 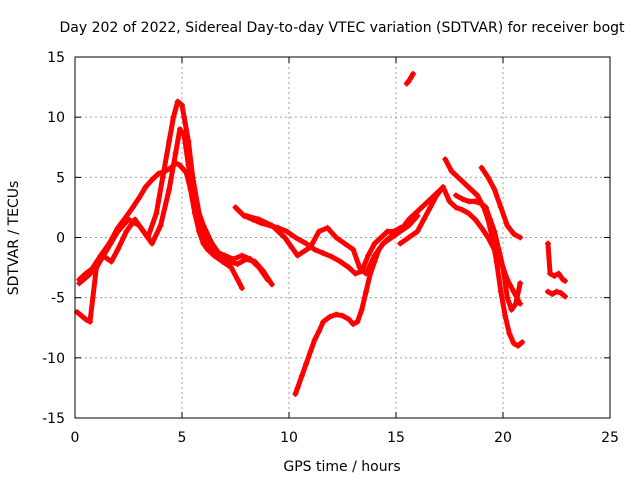 I want to click on y-tick-label: 10, so click(x=56, y=118).